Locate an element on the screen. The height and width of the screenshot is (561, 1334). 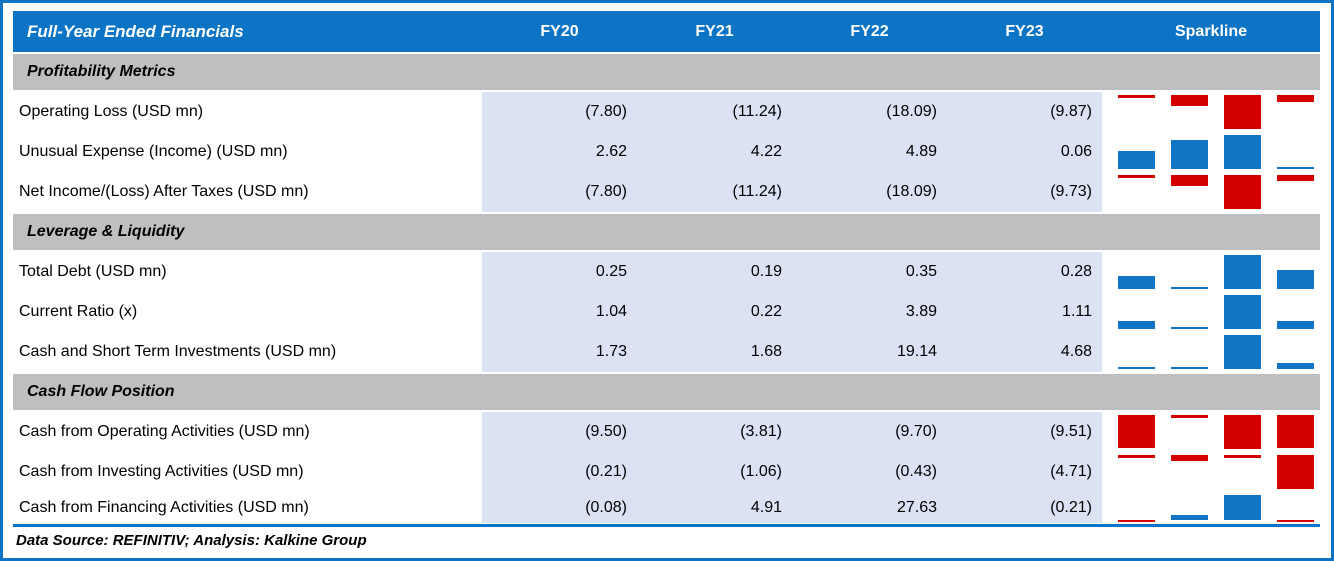
value-cell-fy20: (9.50) is located at coordinates (559, 432).